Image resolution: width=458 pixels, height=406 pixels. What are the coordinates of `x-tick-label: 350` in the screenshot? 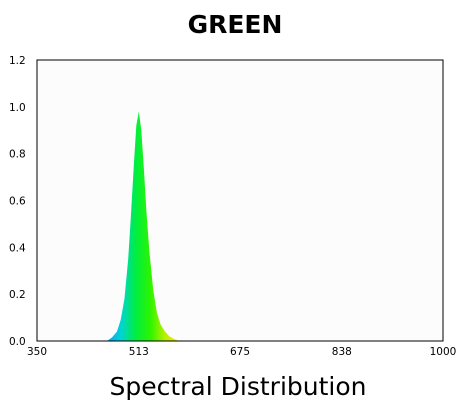 It's located at (37, 352).